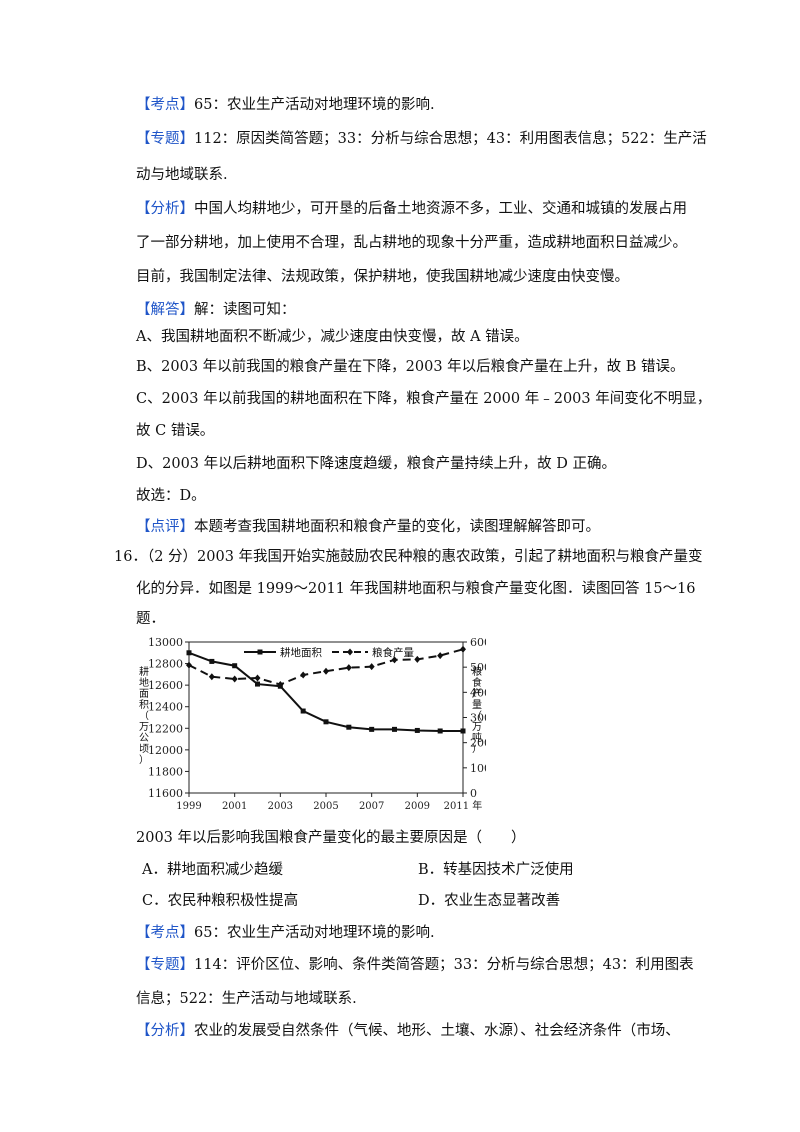 The width and height of the screenshot is (800, 1132). I want to click on analysis-d: D、2003 年以后耕地面积下降速度趋缓，粮食产量持续上升，故 D 正确。, so click(376, 464).